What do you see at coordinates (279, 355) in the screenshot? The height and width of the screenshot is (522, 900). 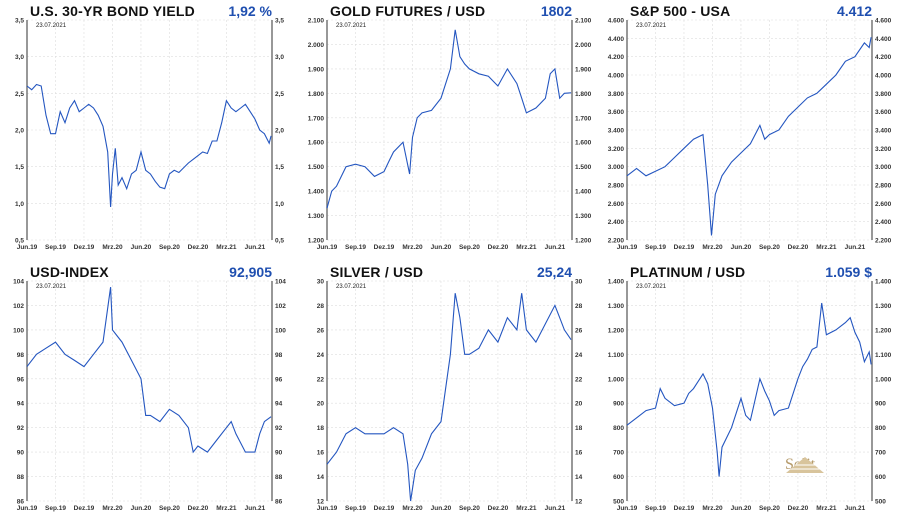 I see `y-tick-right: 98` at bounding box center [279, 355].